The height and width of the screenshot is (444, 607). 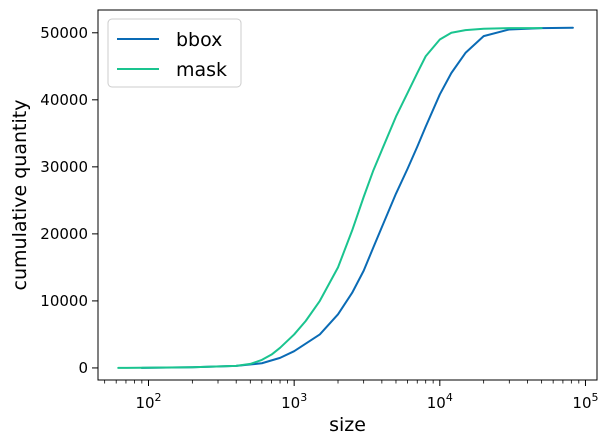 What do you see at coordinates (148, 401) in the screenshot?
I see `x-tick-label: 10²` at bounding box center [148, 401].